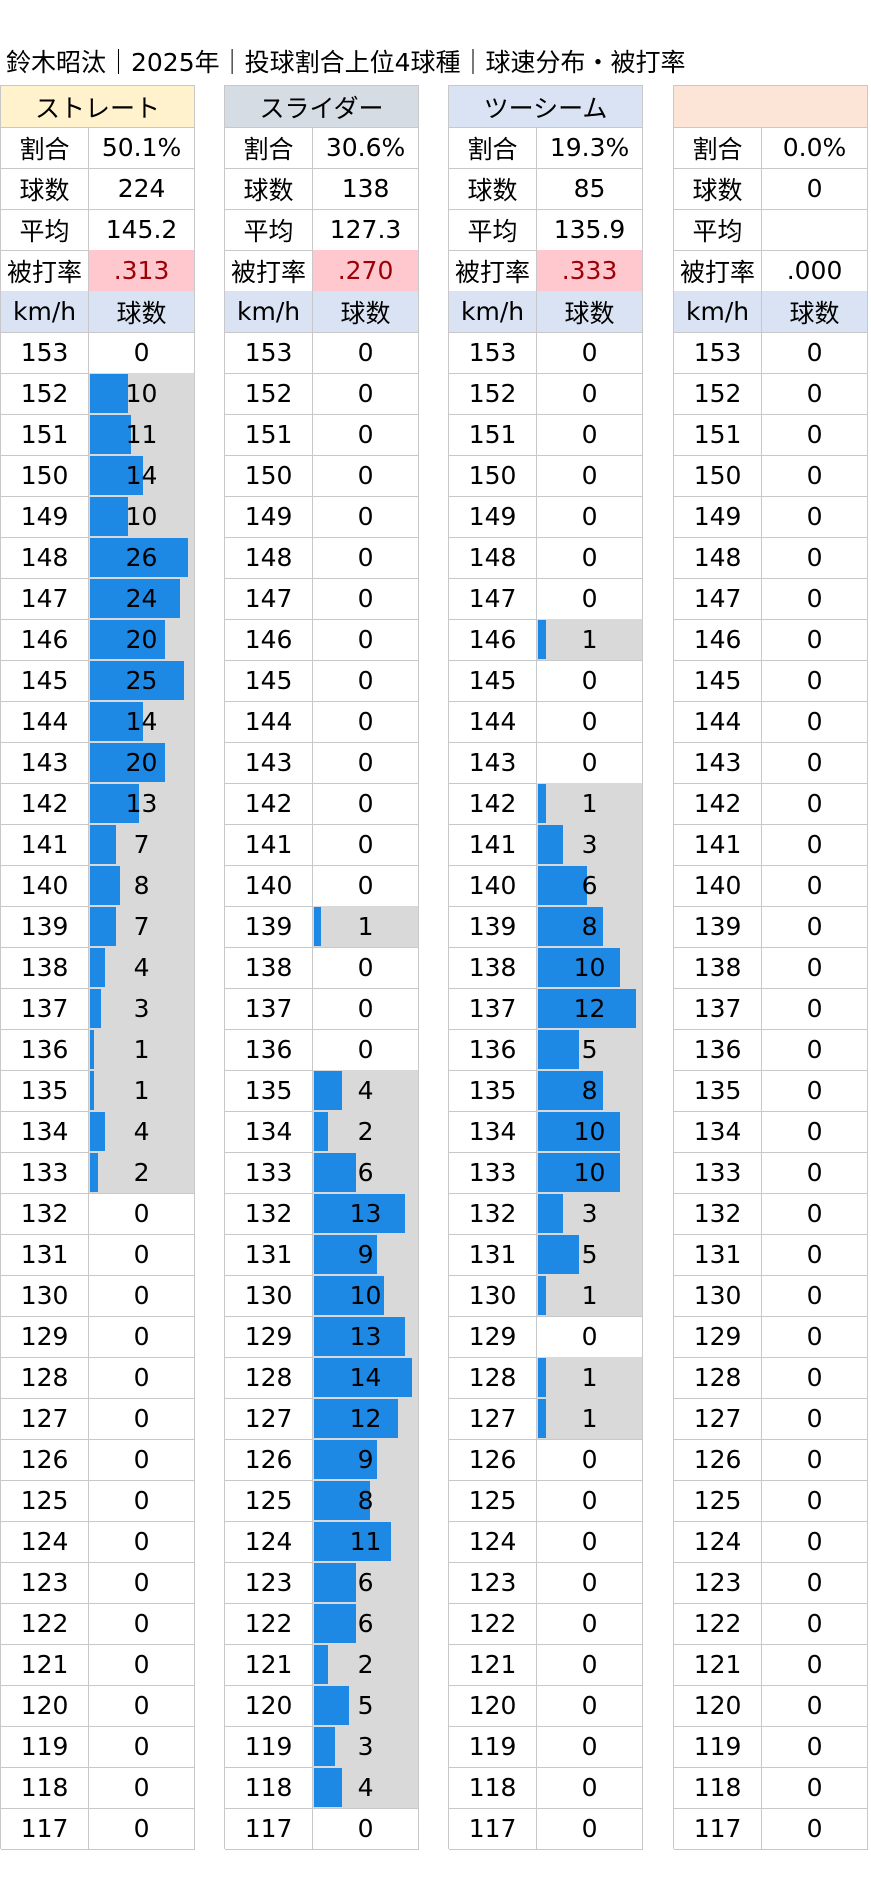 This screenshot has width=871, height=1892. I want to click on speed-row: 133 2, so click(98, 1173).